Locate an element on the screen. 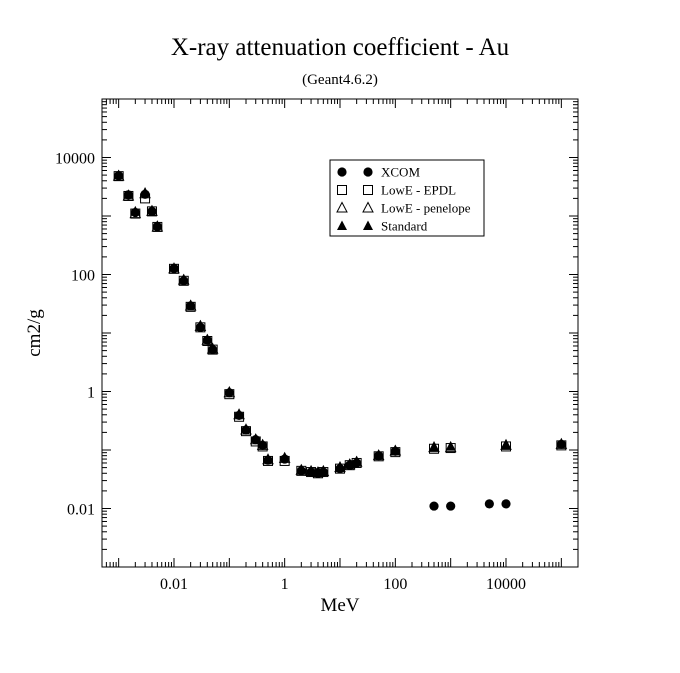  x-tick-label: 0.01 is located at coordinates (174, 584).